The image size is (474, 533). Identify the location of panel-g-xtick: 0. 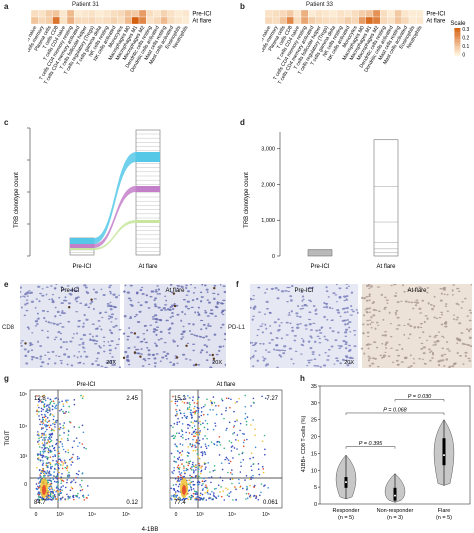
(36, 515).